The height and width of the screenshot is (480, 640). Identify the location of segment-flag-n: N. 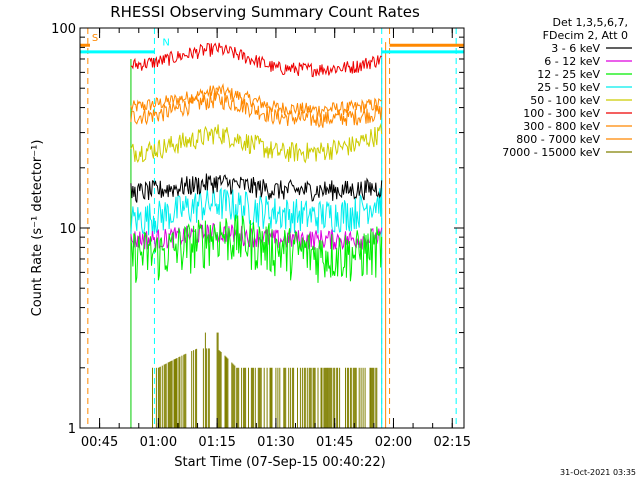
(165, 42).